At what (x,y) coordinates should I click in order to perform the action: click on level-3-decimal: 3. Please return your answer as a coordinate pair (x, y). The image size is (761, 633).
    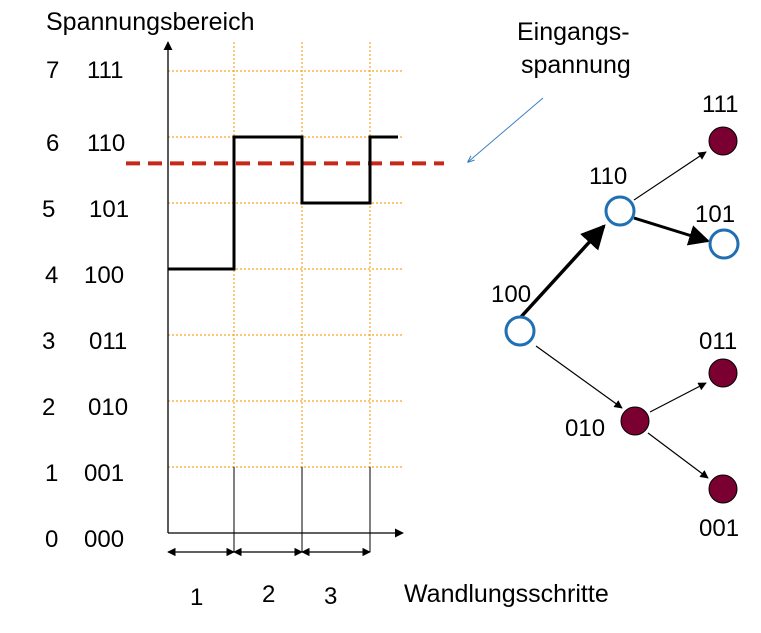
    Looking at the image, I should click on (48, 341).